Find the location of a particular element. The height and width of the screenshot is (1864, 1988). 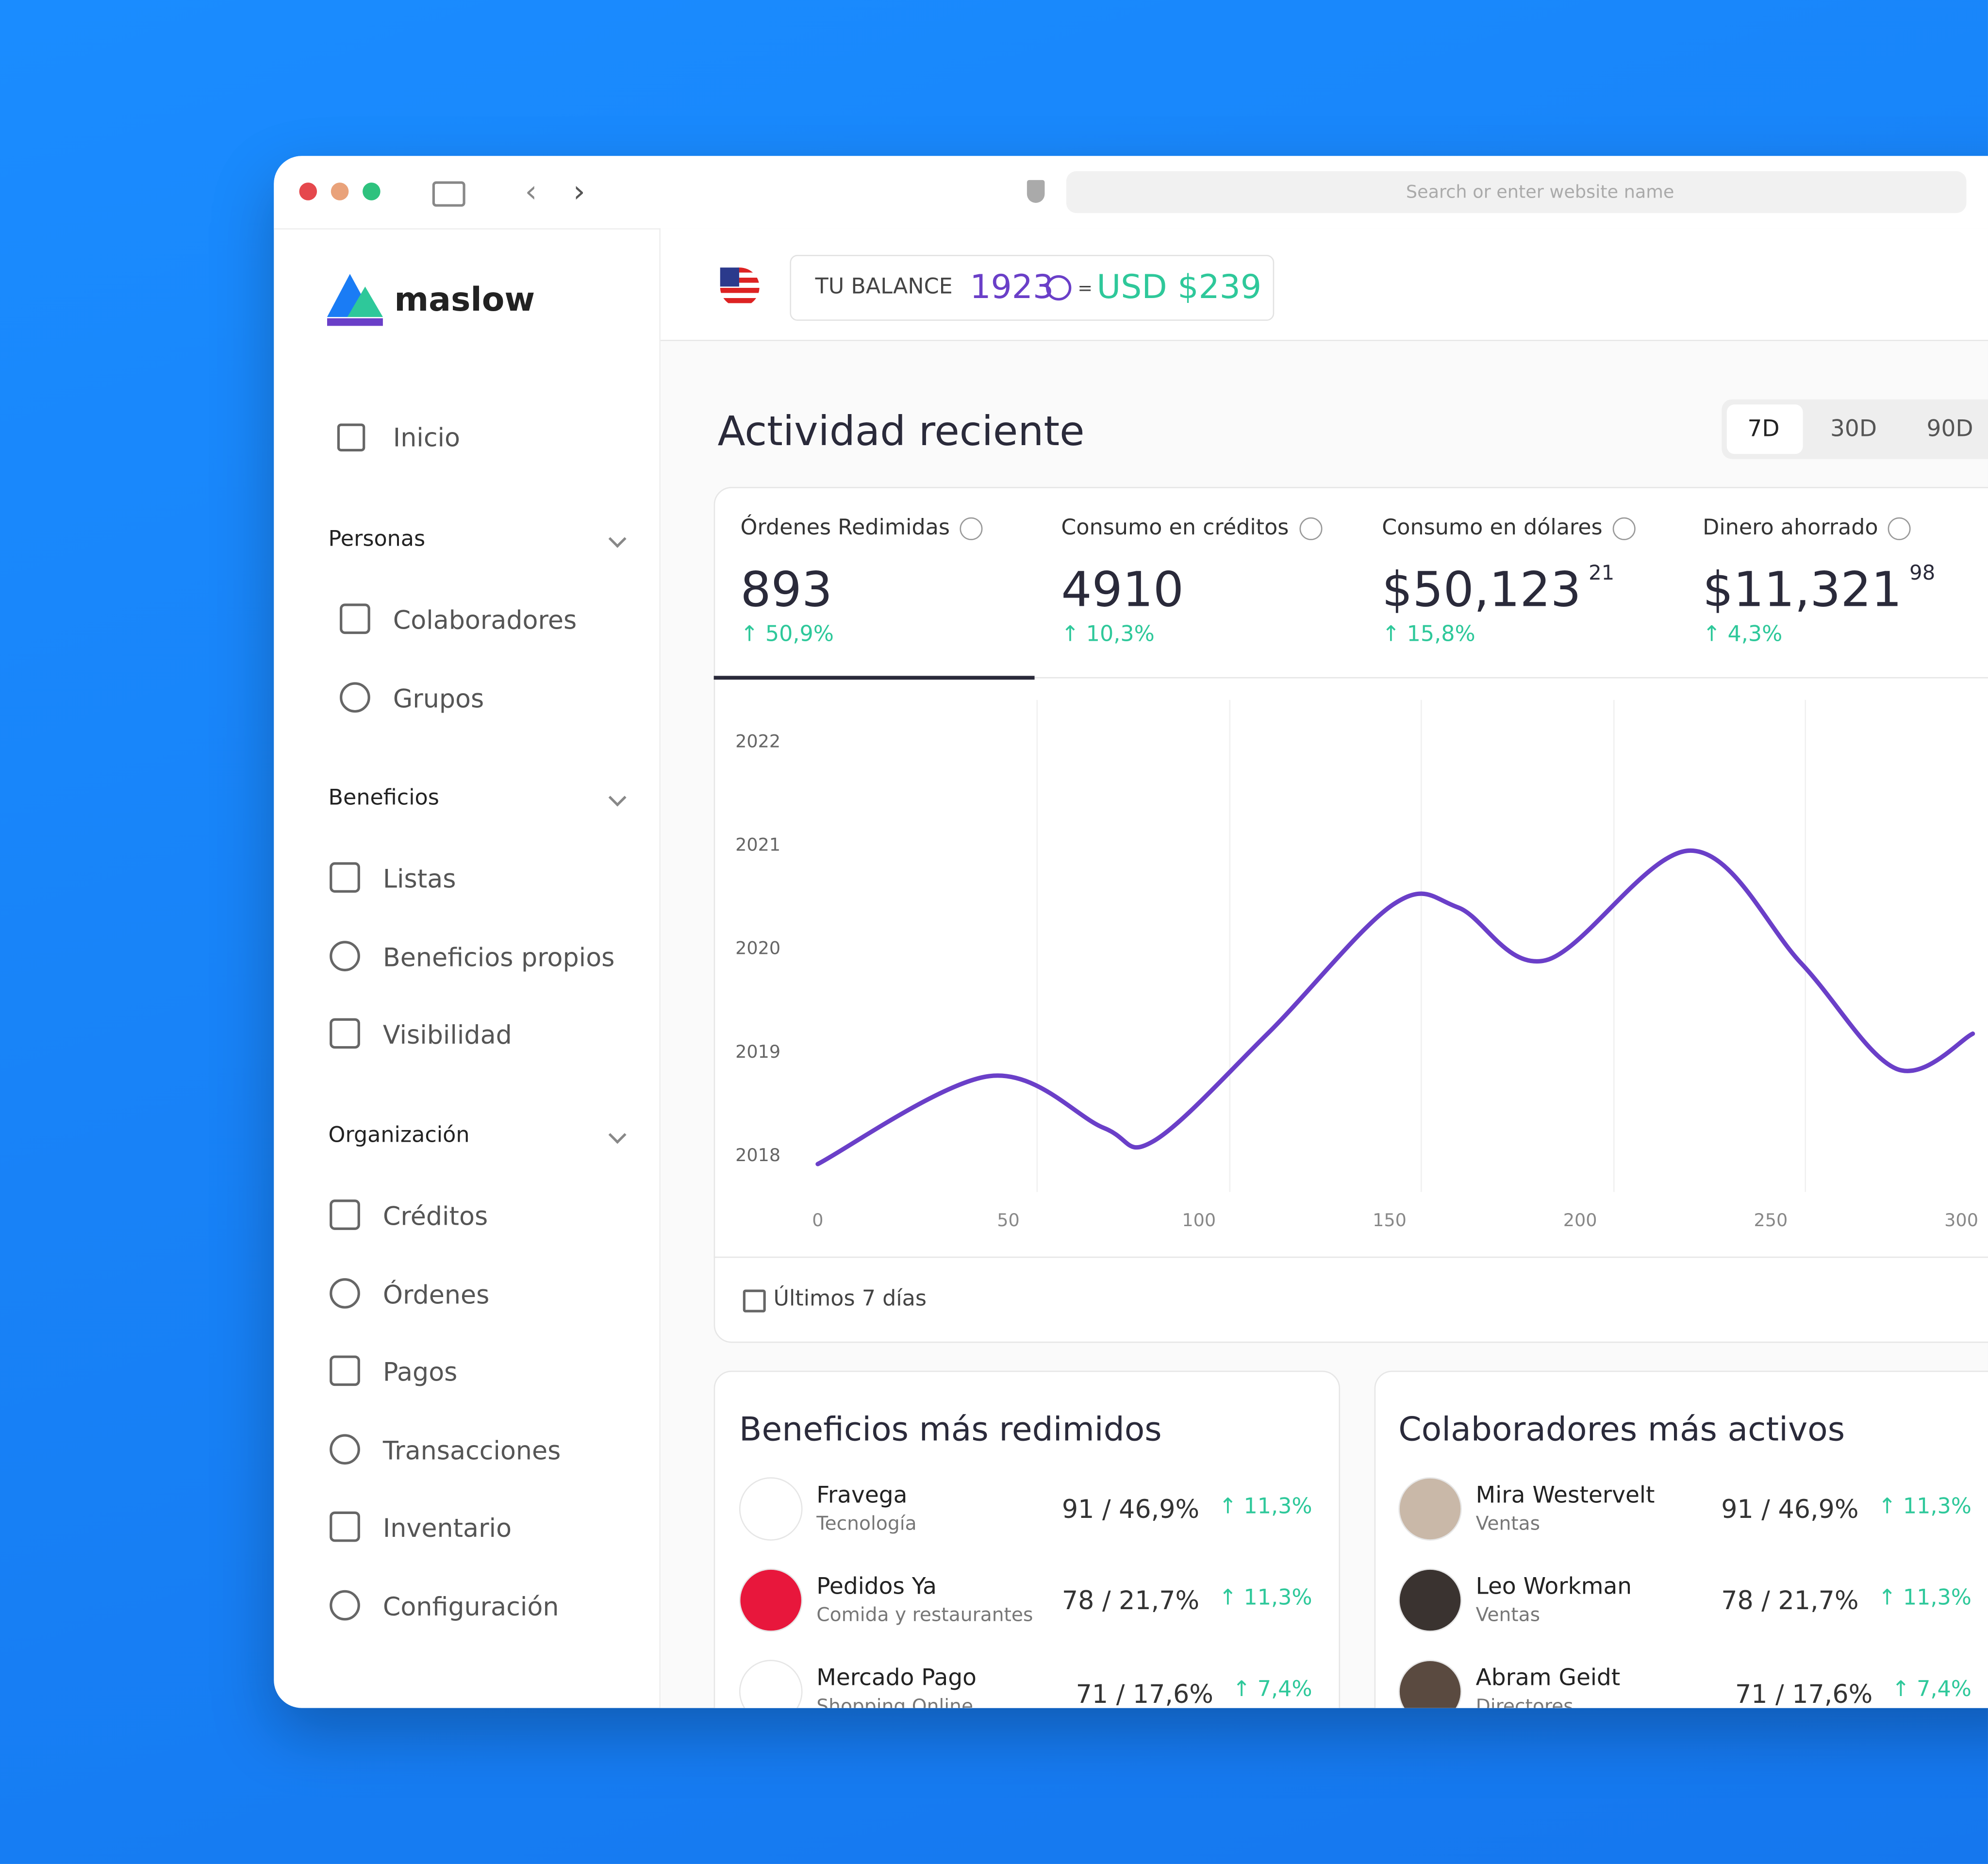

chart-footer: Últimos 7 días is located at coordinates (850, 1299).